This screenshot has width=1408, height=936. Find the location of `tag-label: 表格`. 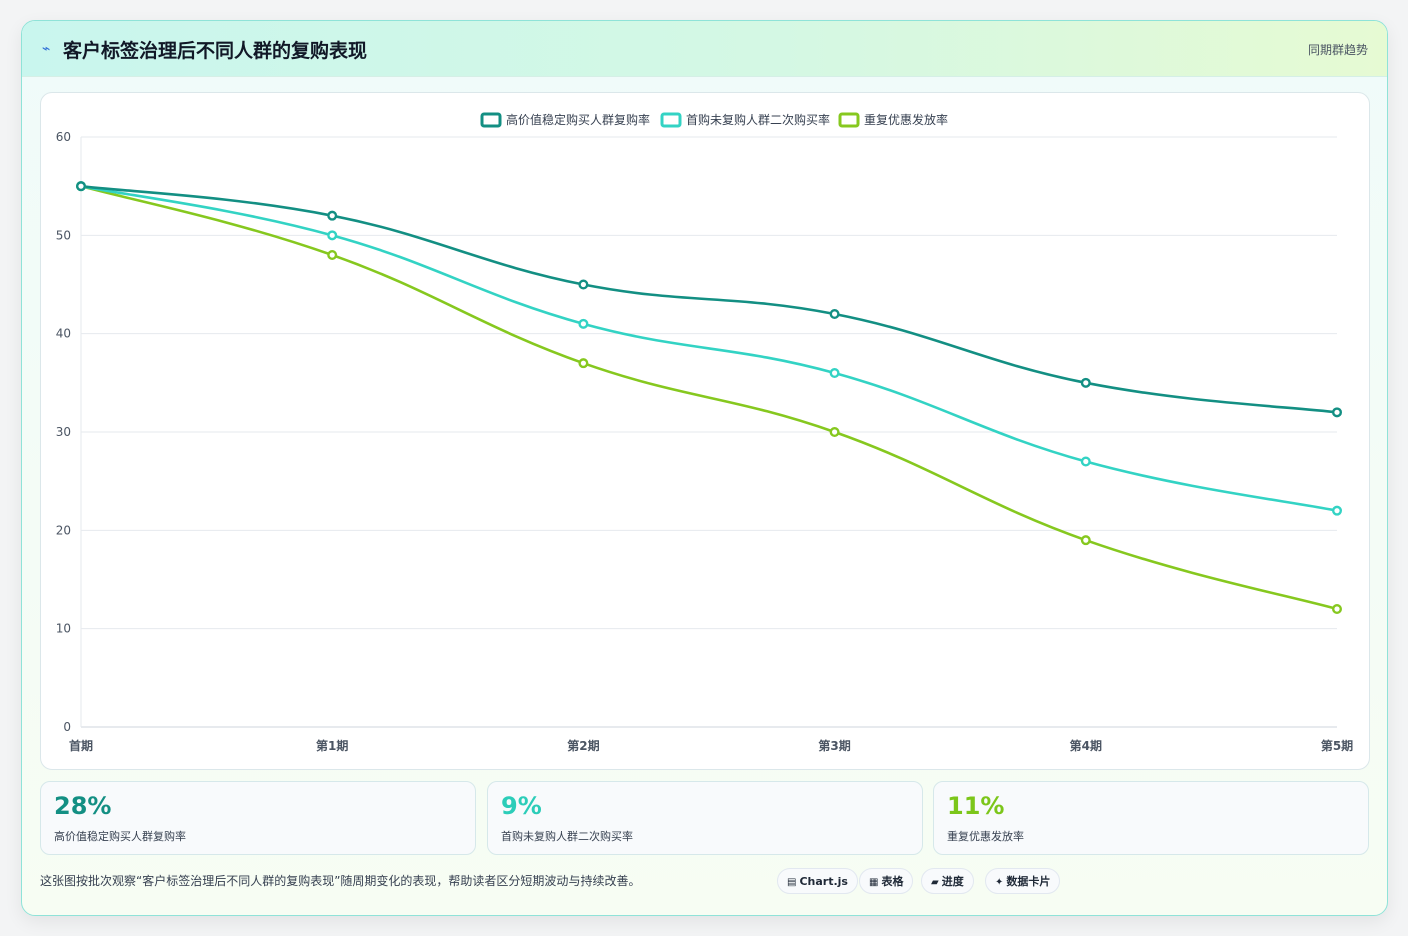

tag-label: 表格 is located at coordinates (892, 881).